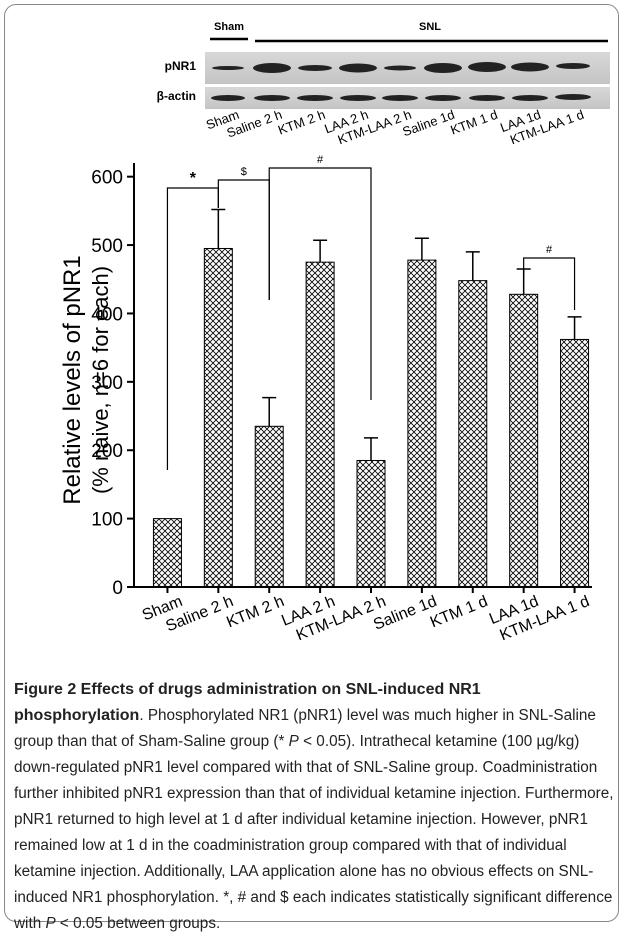  What do you see at coordinates (430, 27) in the screenshot?
I see `group-label: SNL` at bounding box center [430, 27].